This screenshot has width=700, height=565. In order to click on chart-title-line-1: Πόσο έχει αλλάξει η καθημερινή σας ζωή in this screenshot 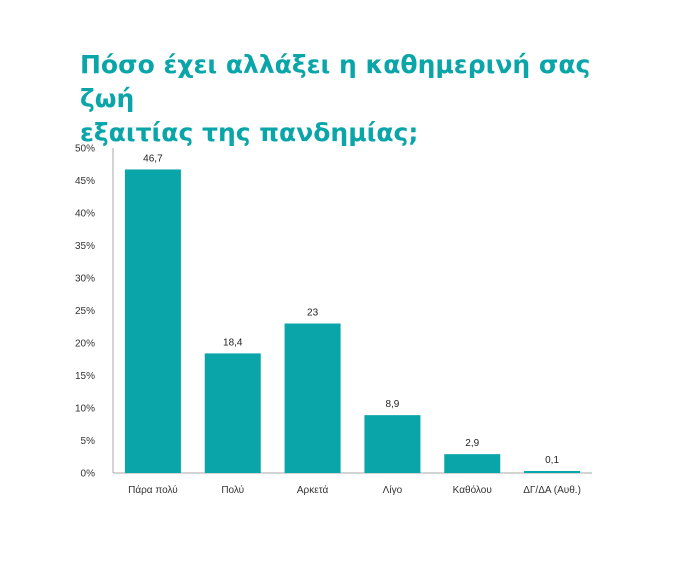, I will do `click(335, 81)`.